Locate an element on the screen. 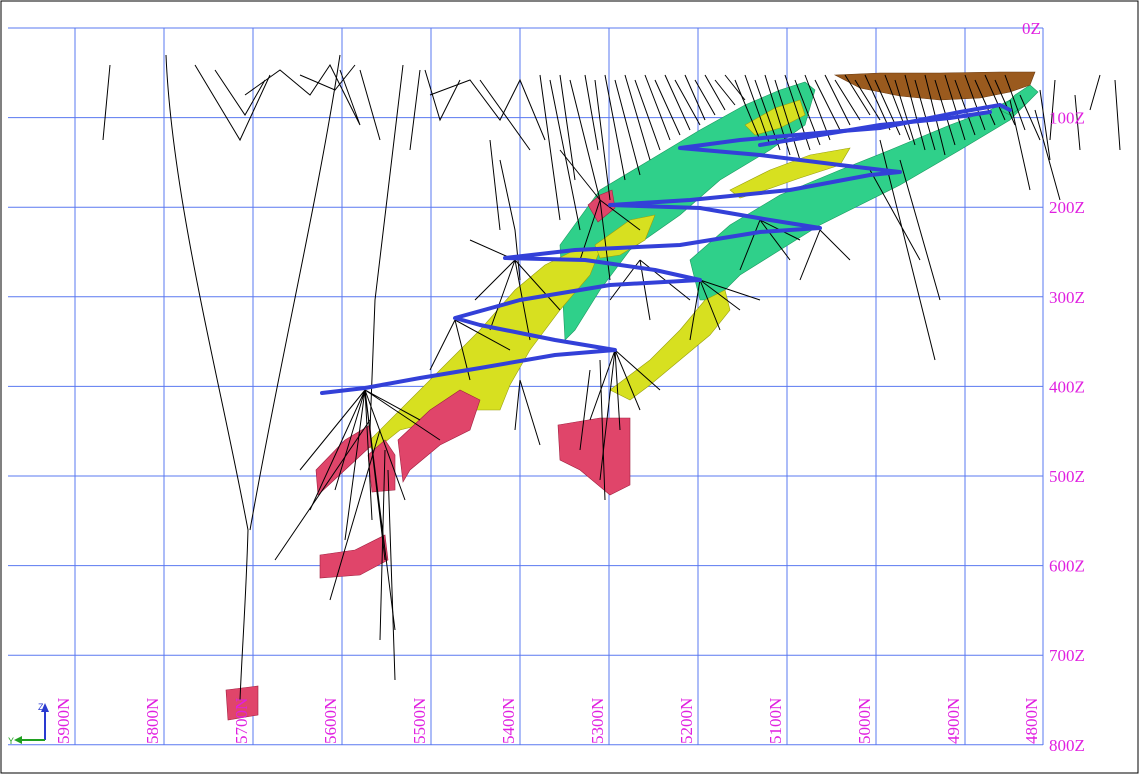 Image resolution: width=1139 pixels, height=774 pixels. axis-triad: Z Y is located at coordinates (28, 724).